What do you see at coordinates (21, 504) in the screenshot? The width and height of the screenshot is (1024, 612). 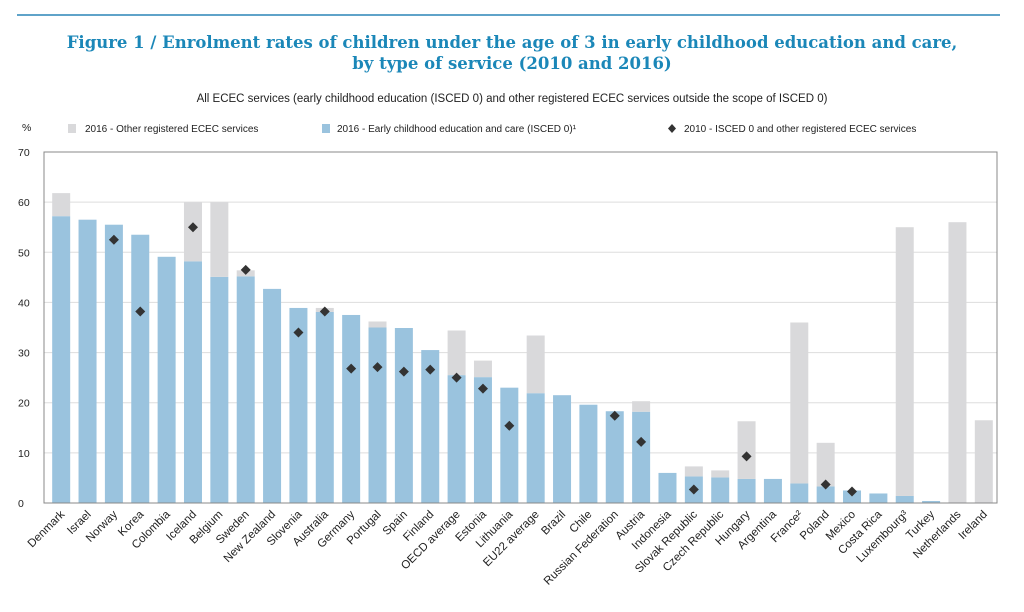 I see `y-tick-label: 0` at bounding box center [21, 504].